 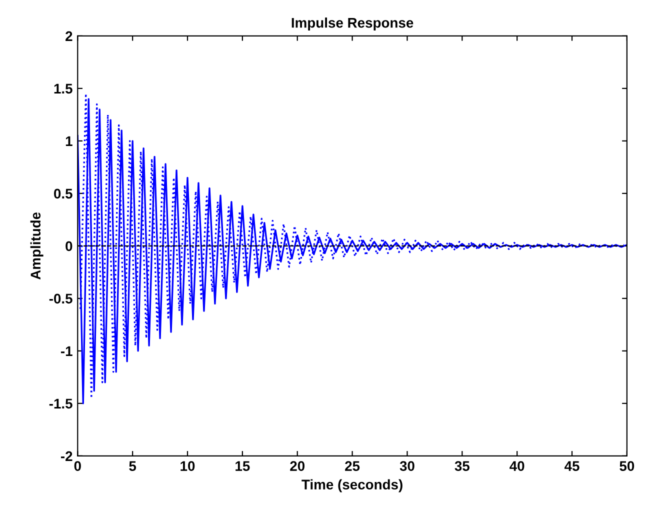 I want to click on x-tick-label: 40, so click(x=517, y=466).